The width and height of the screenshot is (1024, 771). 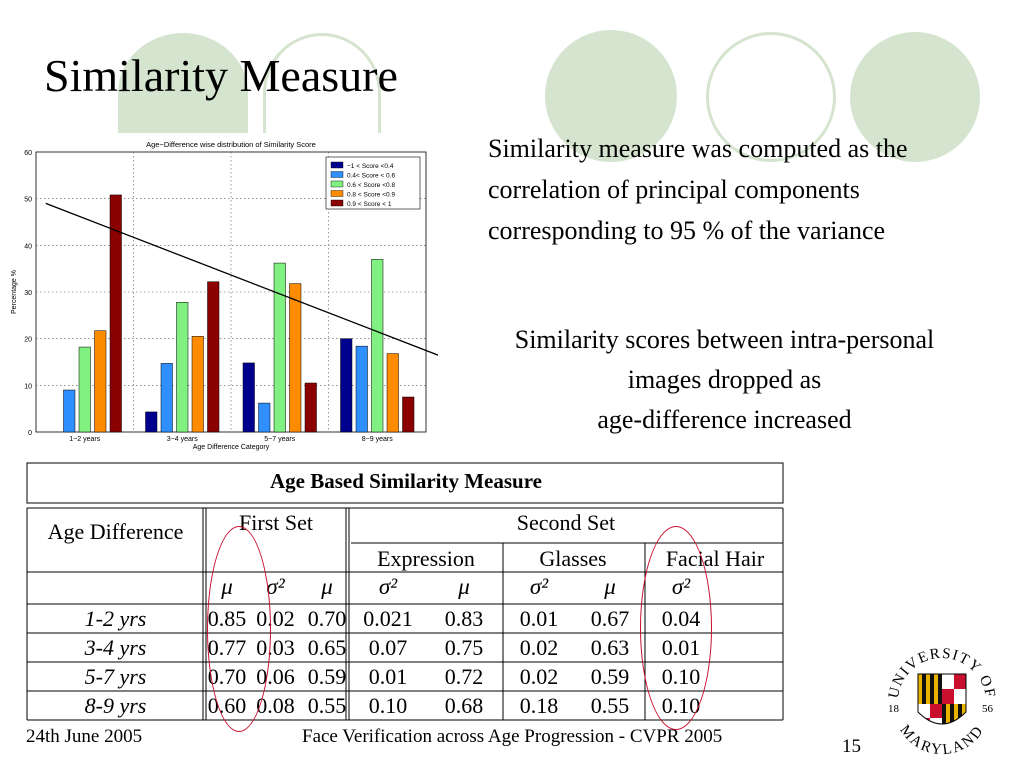 I want to click on logo-seal: UNIVERSITY OF MARYLAND 18 56, so click(x=941, y=702).